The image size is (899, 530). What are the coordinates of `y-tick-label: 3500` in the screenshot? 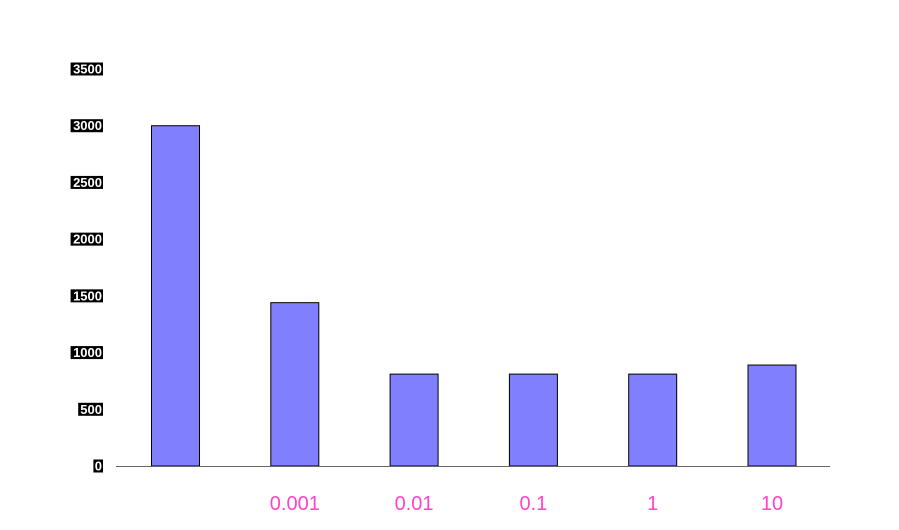 It's located at (87, 69).